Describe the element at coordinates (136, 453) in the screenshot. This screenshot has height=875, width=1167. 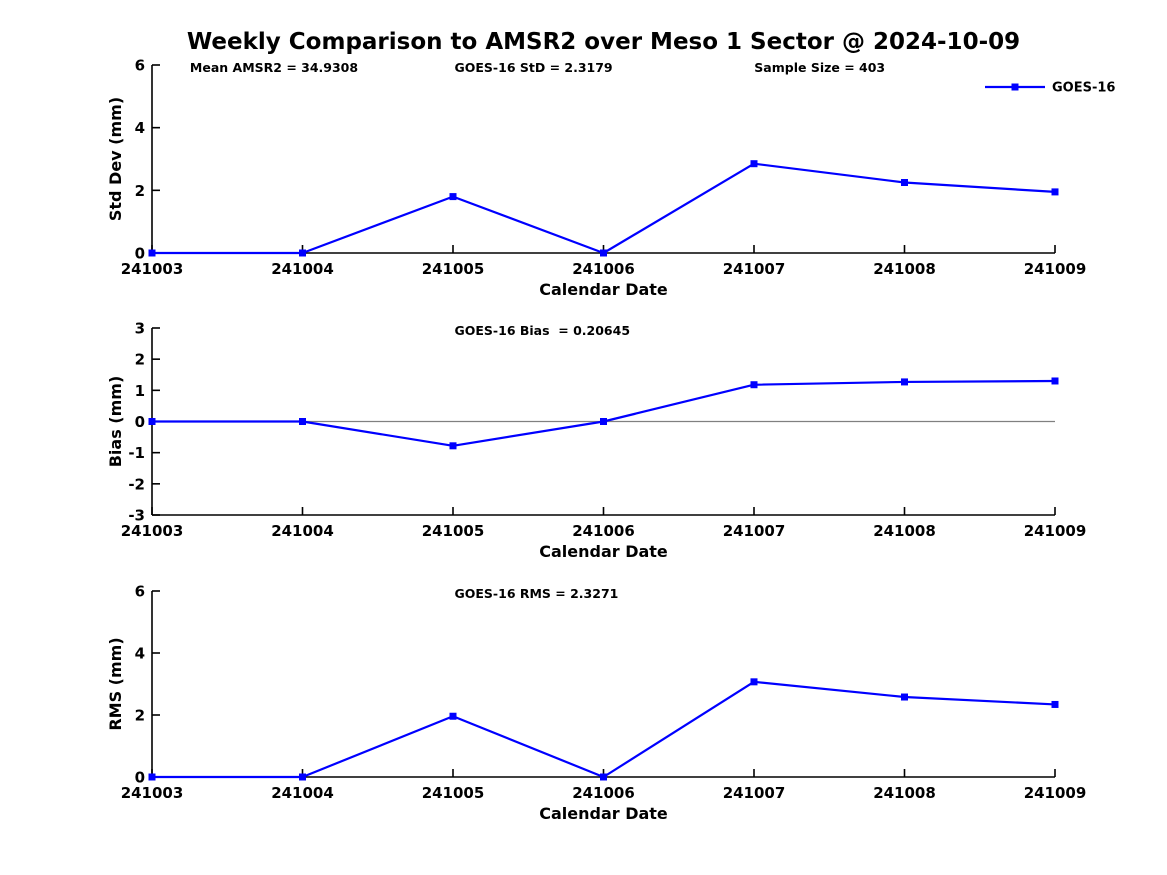
I see `y-tick-label: -1` at that location.